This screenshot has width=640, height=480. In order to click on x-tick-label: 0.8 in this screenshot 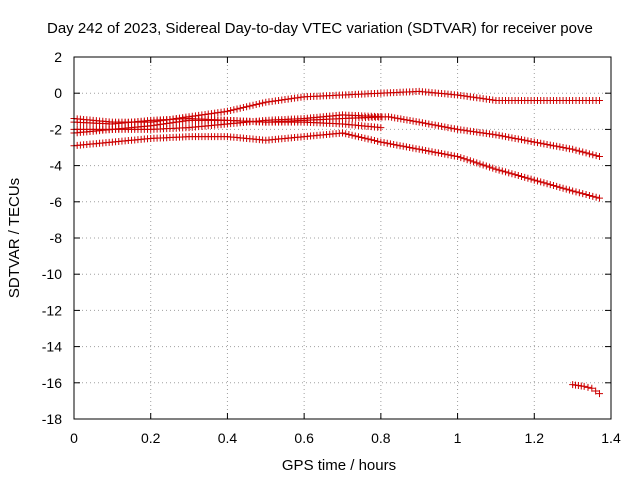, I will do `click(381, 438)`.